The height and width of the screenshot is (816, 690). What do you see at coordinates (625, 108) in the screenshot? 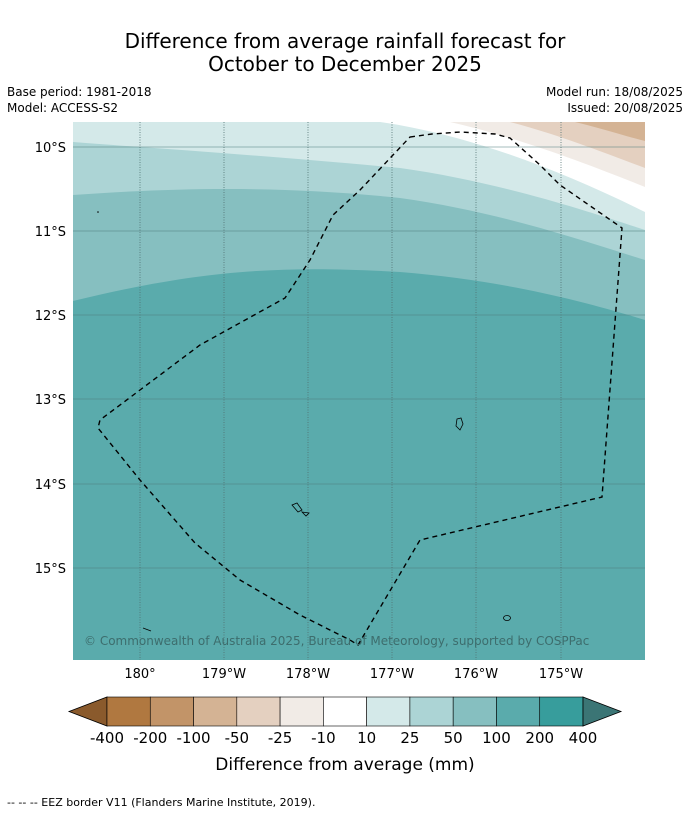
I see `issued-text: Issued: 20/08/2025` at bounding box center [625, 108].